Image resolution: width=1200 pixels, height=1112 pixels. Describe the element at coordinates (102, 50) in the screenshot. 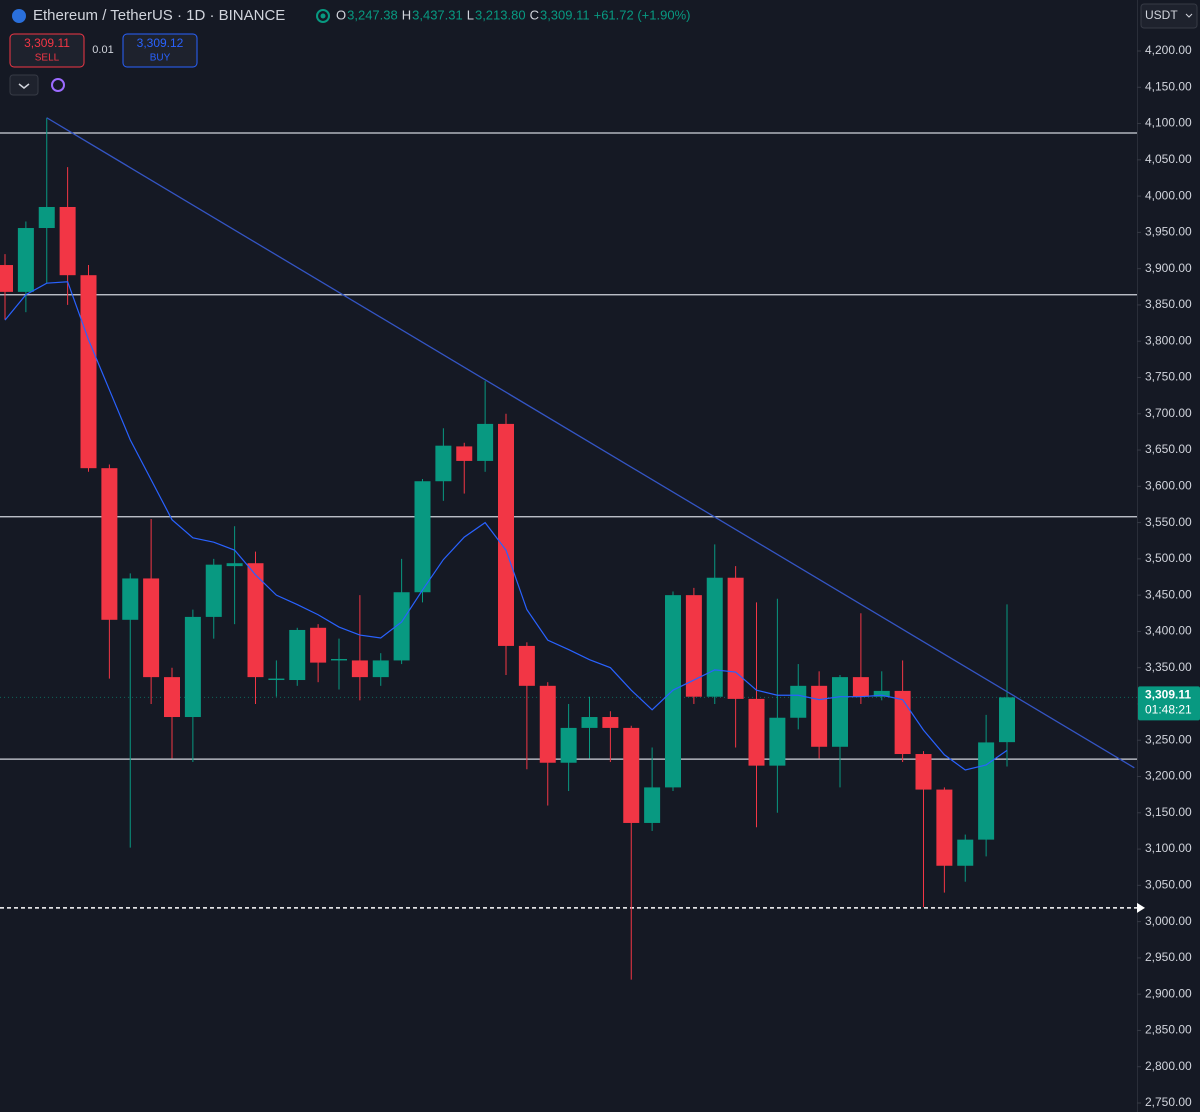

I see `spread: 0.01` at that location.